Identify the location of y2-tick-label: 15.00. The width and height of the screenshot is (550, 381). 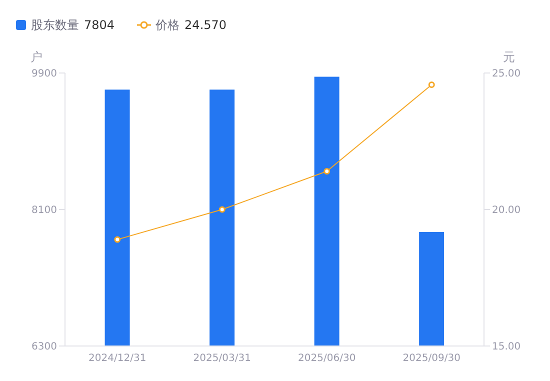
(506, 347).